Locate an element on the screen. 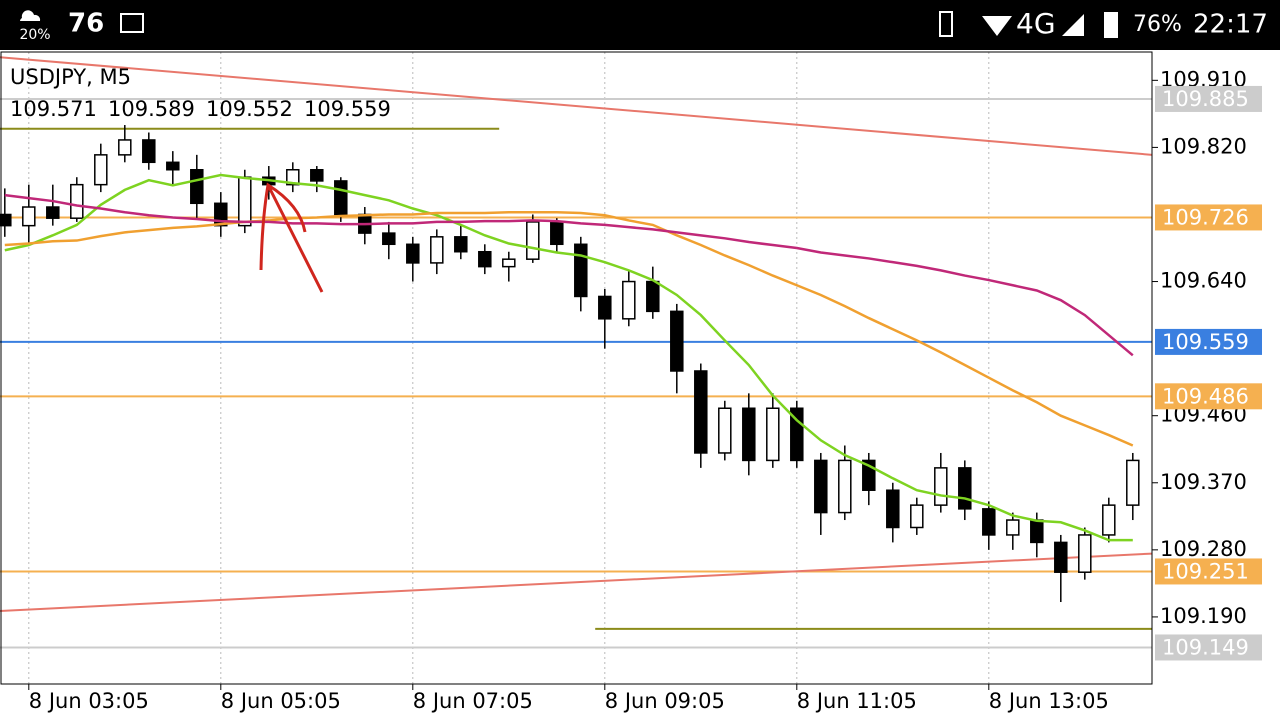 This screenshot has width=1280, height=724. hand-drawn-annotation is located at coordinates (291, 237).